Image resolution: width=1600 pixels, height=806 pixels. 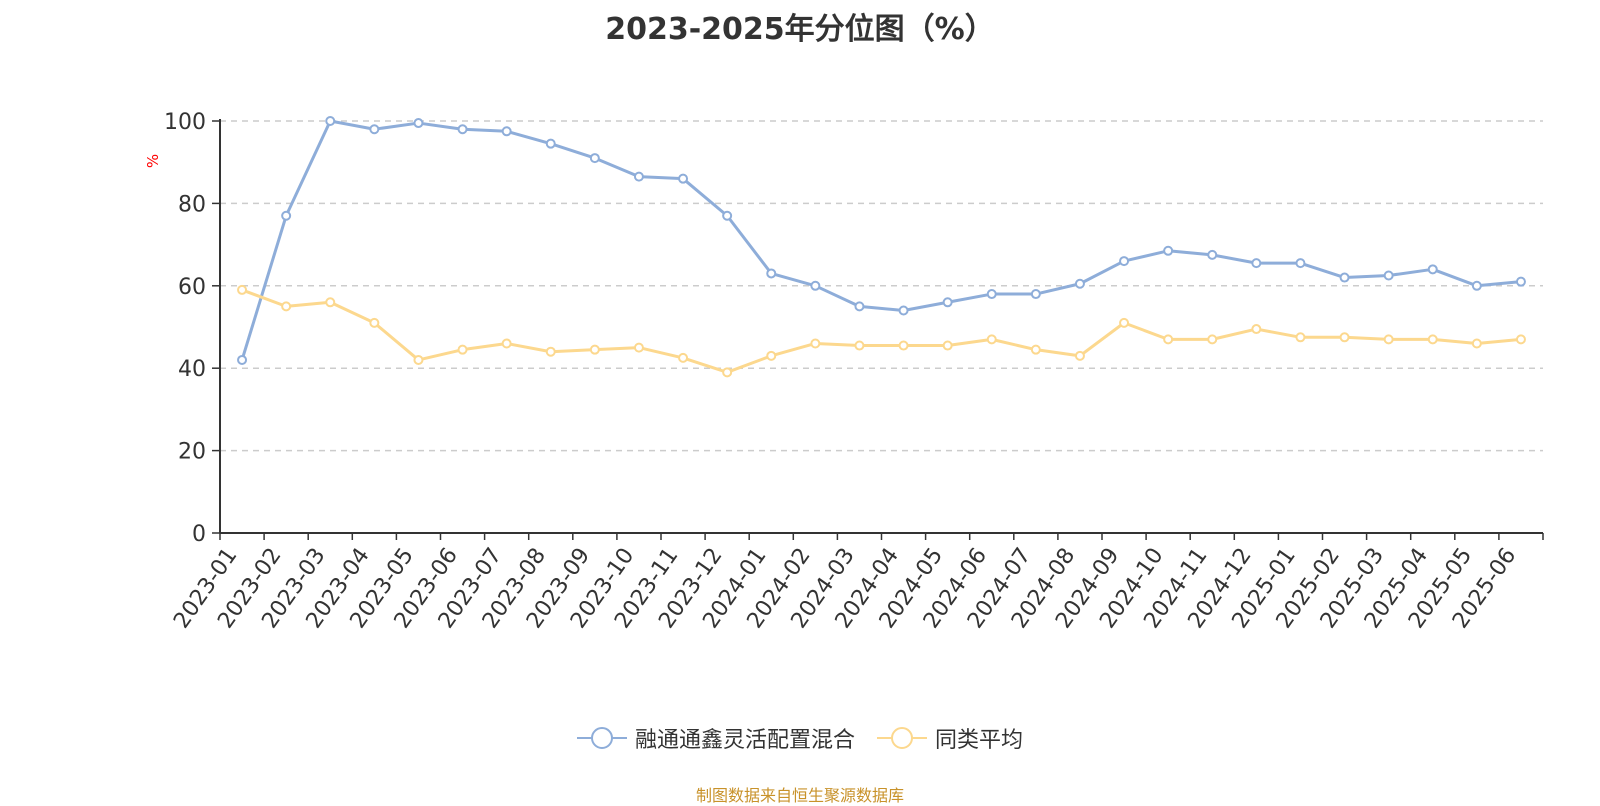 What do you see at coordinates (800, 29) in the screenshot?
I see `chart-title: 2023-2025年分位图（%）` at bounding box center [800, 29].